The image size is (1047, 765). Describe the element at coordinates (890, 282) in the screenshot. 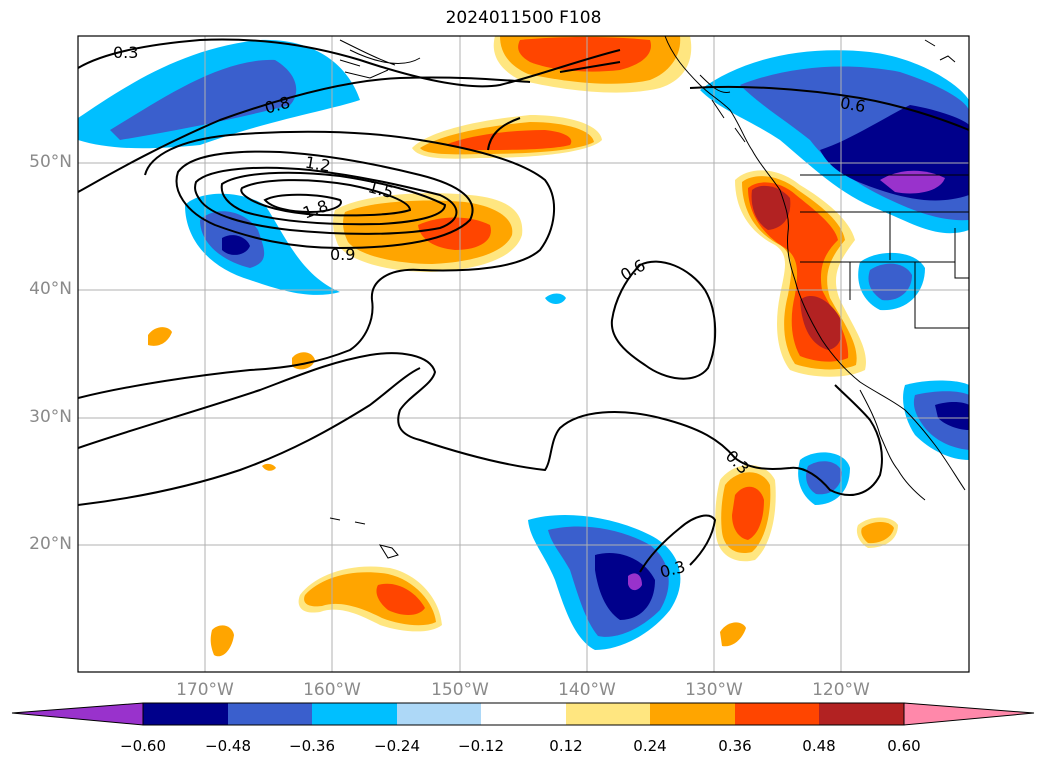

I see `mid-west-blue-small-core` at that location.